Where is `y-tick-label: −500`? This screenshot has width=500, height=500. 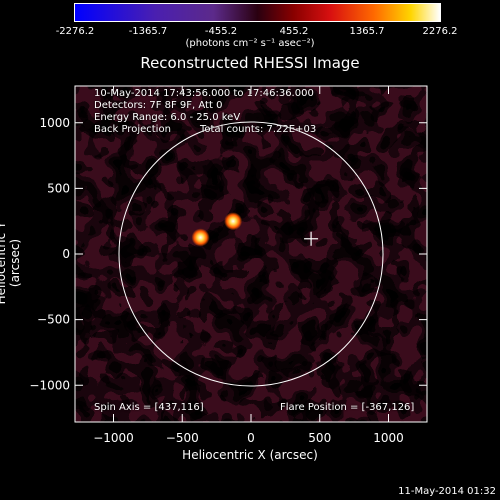 y-tick-label: −500 is located at coordinates (53, 320).